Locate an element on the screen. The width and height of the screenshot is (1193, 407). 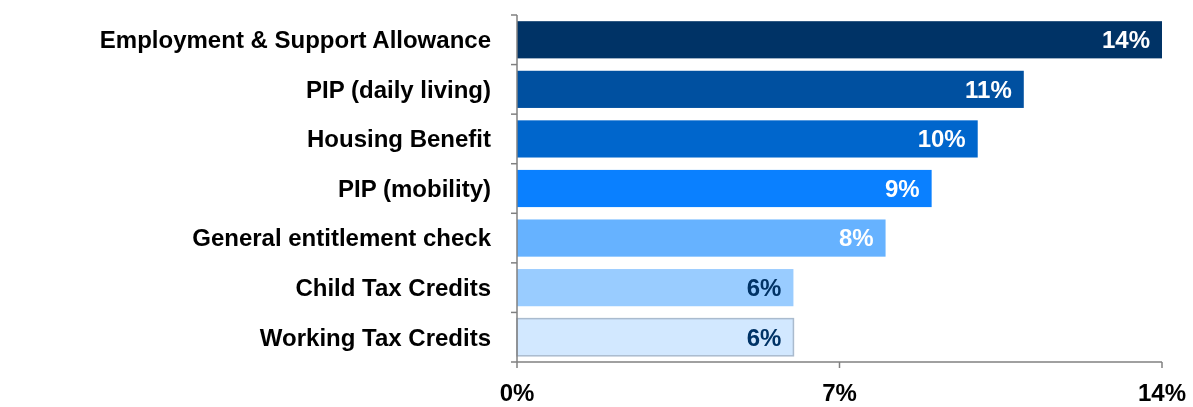
x-tick-label: 14% is located at coordinates (1162, 392).